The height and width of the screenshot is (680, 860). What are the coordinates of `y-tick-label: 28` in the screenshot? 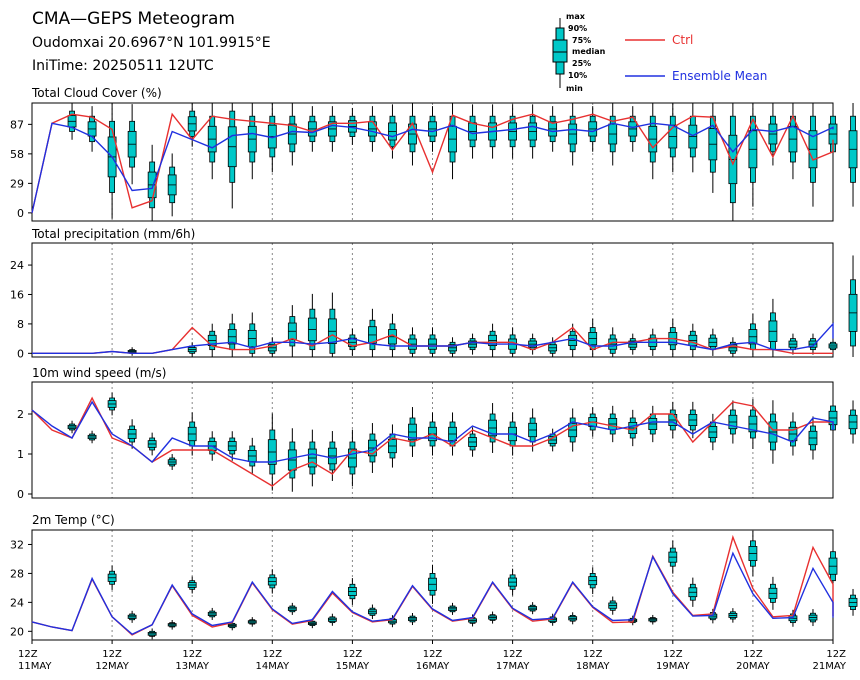 It's located at (17, 573).